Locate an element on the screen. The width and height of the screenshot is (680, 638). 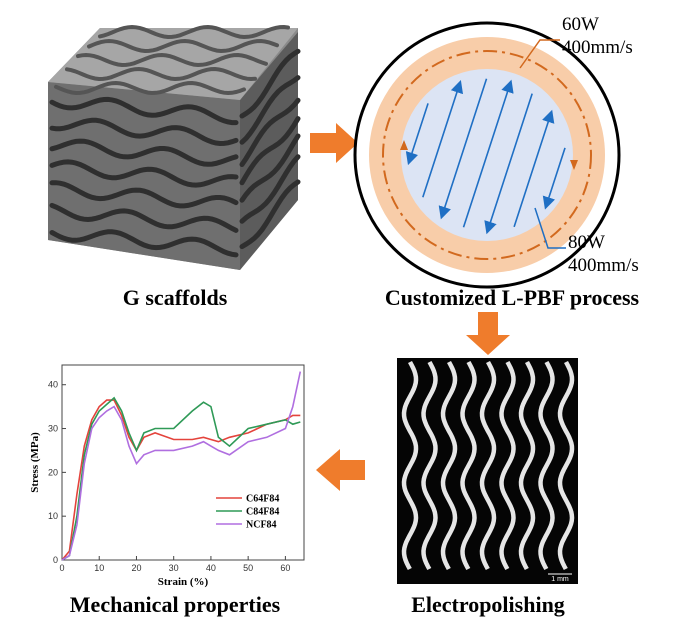
legend-label: NCF84 is located at coordinates (261, 525).